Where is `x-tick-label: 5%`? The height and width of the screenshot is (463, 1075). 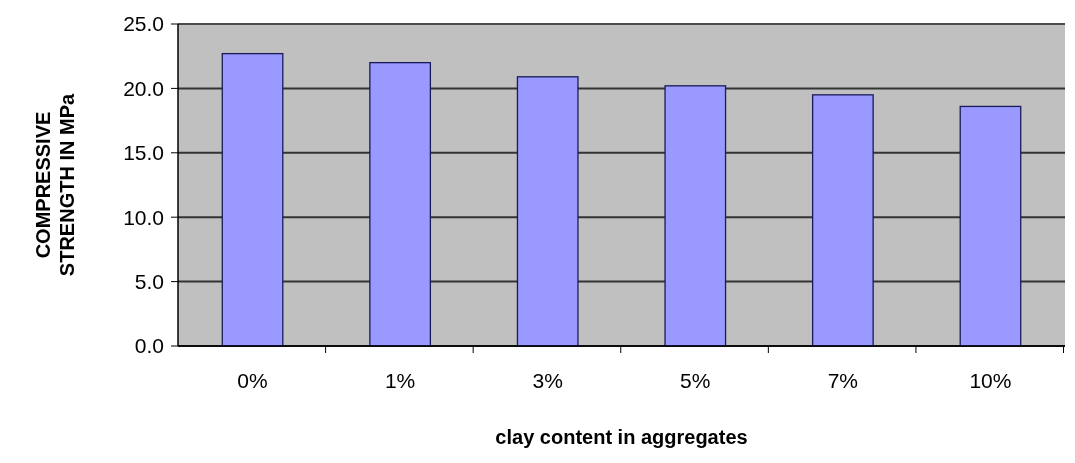 x-tick-label: 5% is located at coordinates (695, 380).